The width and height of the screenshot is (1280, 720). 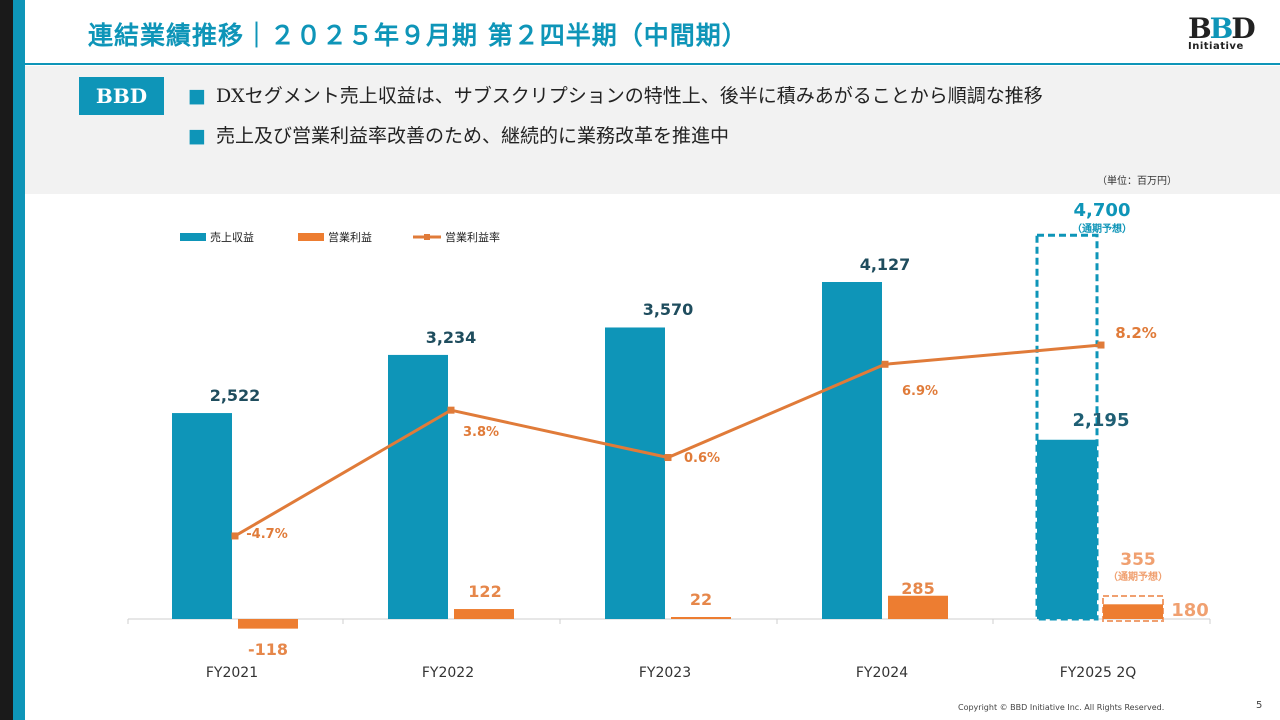 I want to click on legend-marker-margin, so click(x=427, y=237).